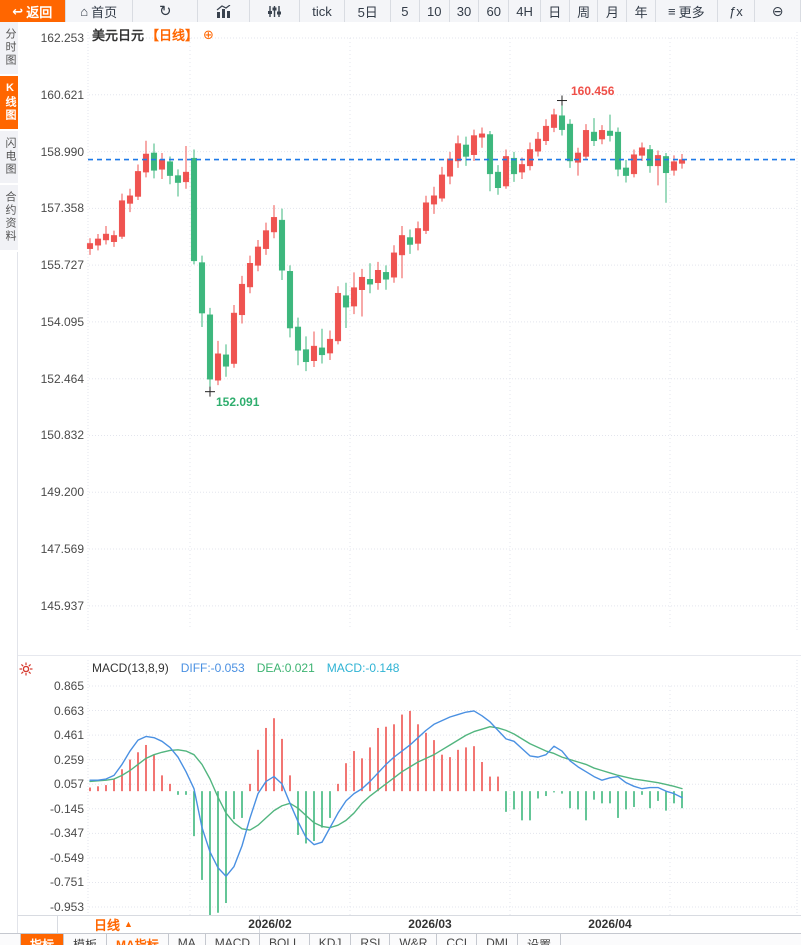 The height and width of the screenshot is (945, 801). Describe the element at coordinates (584, 11) in the screenshot. I see `toolbar-item-period-week: 周` at that location.